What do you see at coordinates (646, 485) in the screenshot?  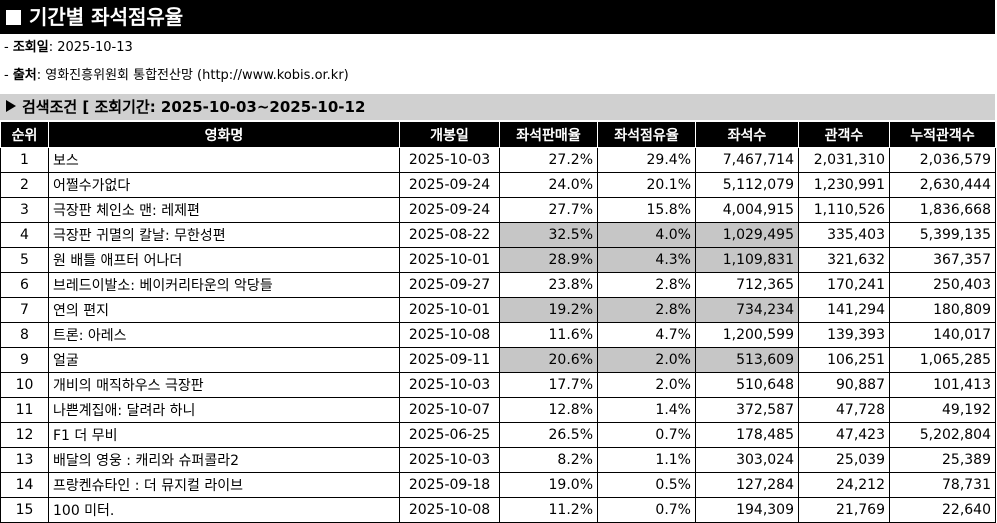 I see `seat-share-cell: 0.5%` at bounding box center [646, 485].